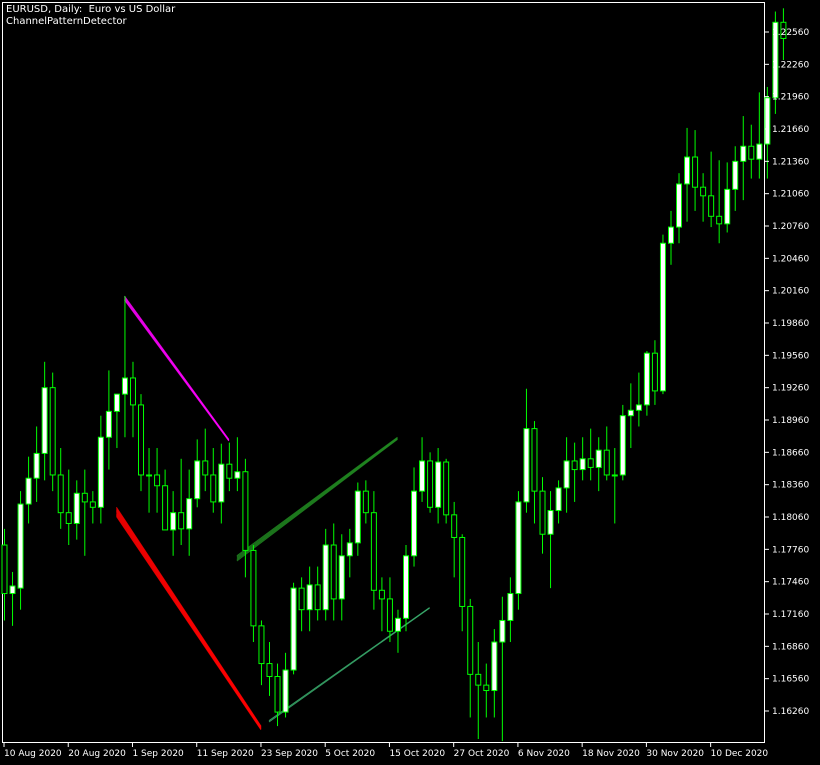 The image size is (820, 765). I want to click on y-tick-label: 1.18360, so click(790, 486).